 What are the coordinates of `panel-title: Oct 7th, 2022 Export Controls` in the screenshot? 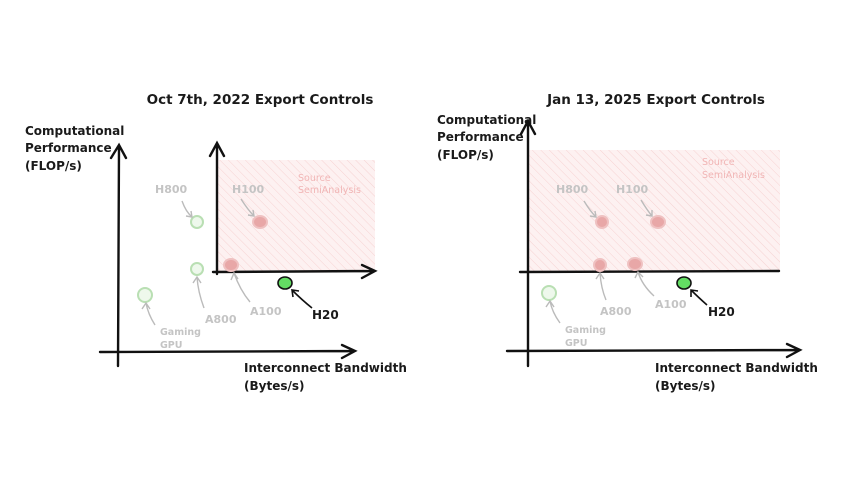 It's located at (260, 100).